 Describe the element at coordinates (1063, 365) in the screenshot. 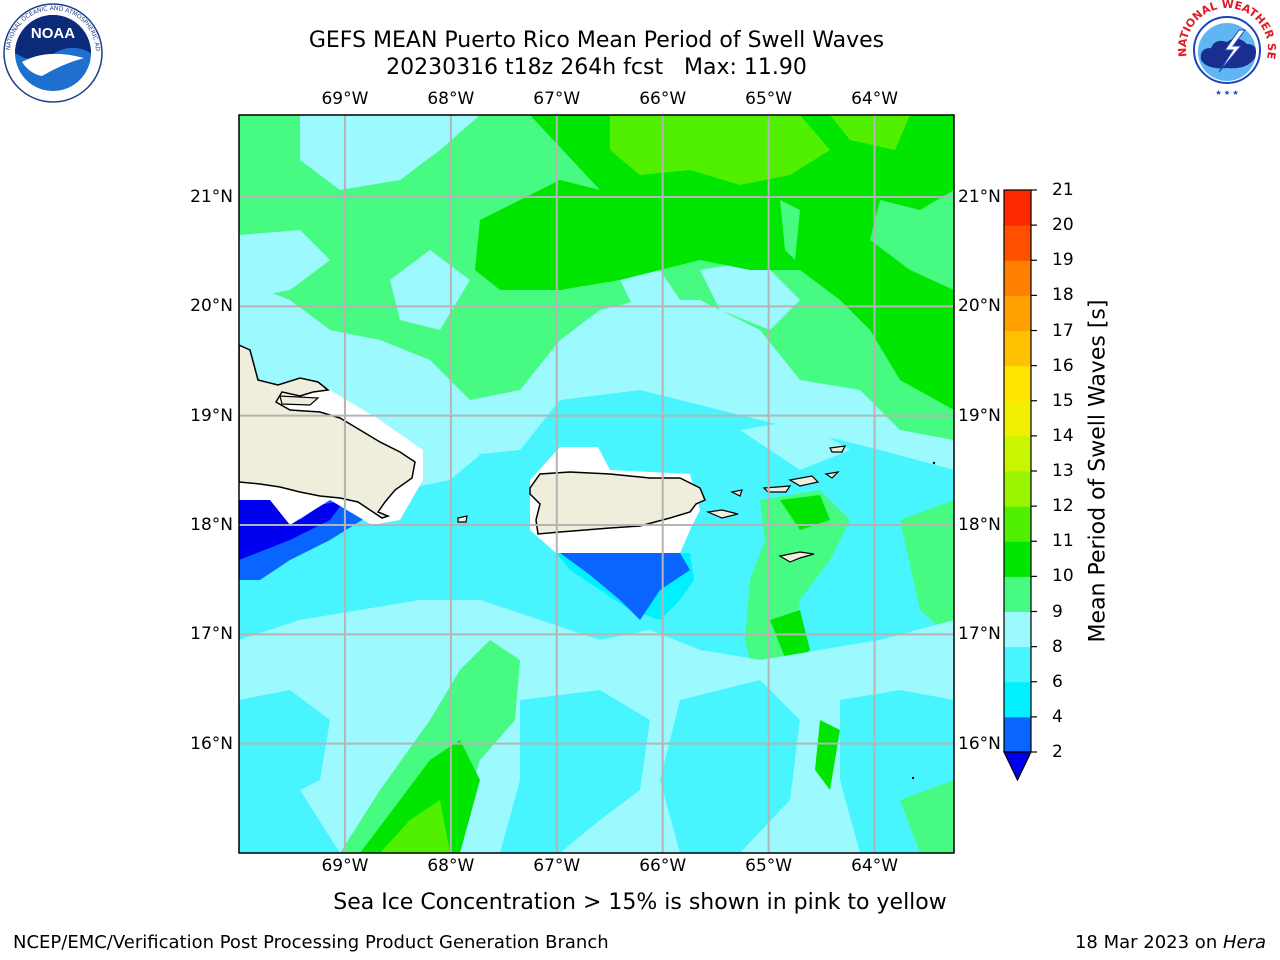

I see `colorbar-tick-label: 16` at that location.